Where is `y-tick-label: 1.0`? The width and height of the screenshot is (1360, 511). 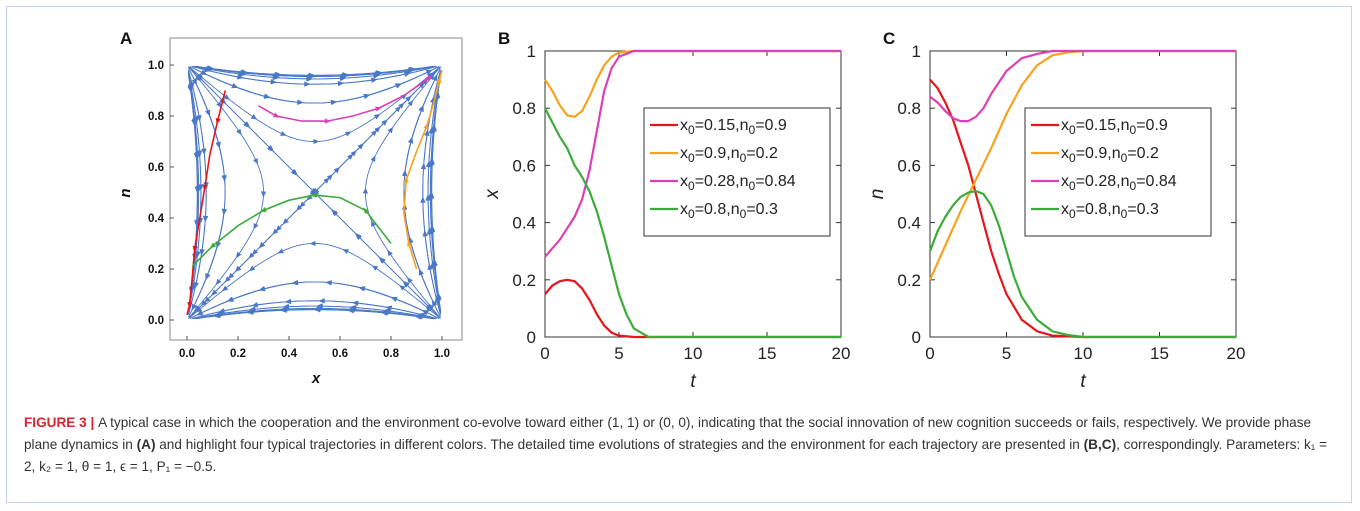
y-tick-label: 1.0 is located at coordinates (156, 66).